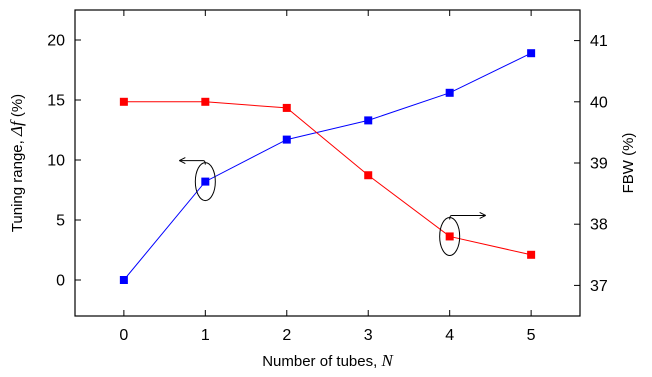 This screenshot has height=377, width=652. Describe the element at coordinates (56, 101) in the screenshot. I see `left-y-tick-label: 15` at that location.